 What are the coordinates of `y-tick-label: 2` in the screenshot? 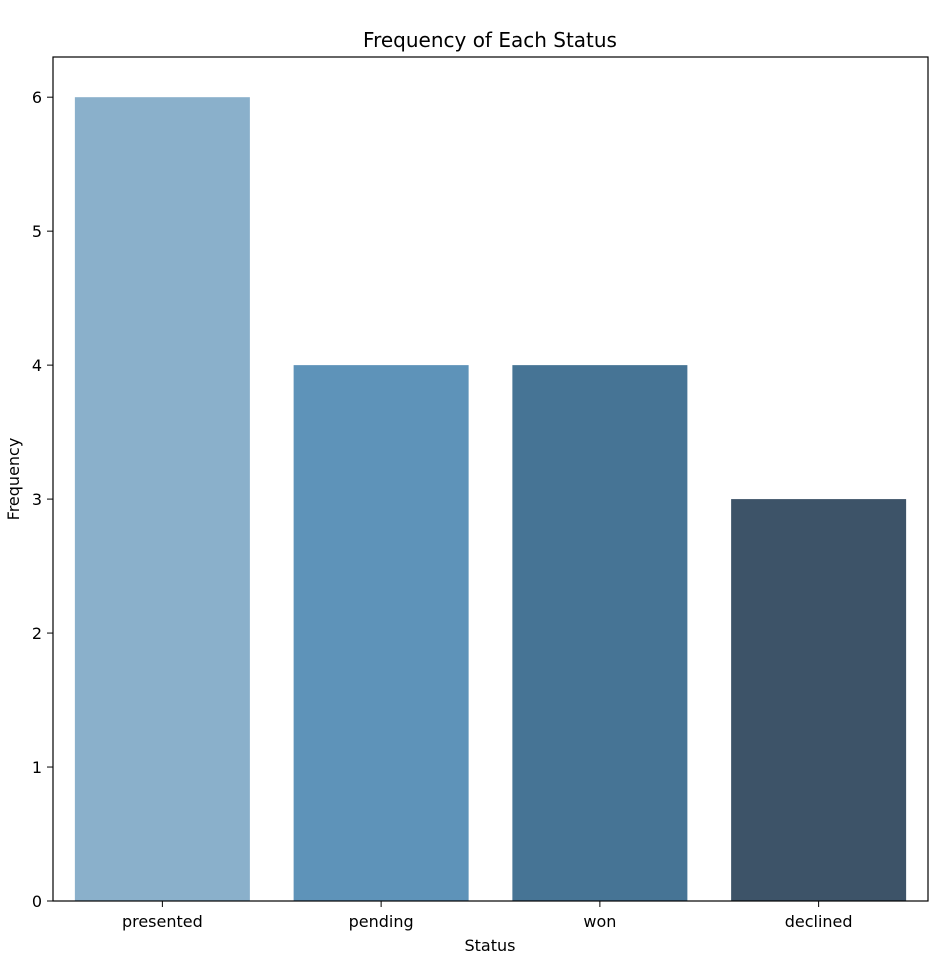 It's located at (37, 633).